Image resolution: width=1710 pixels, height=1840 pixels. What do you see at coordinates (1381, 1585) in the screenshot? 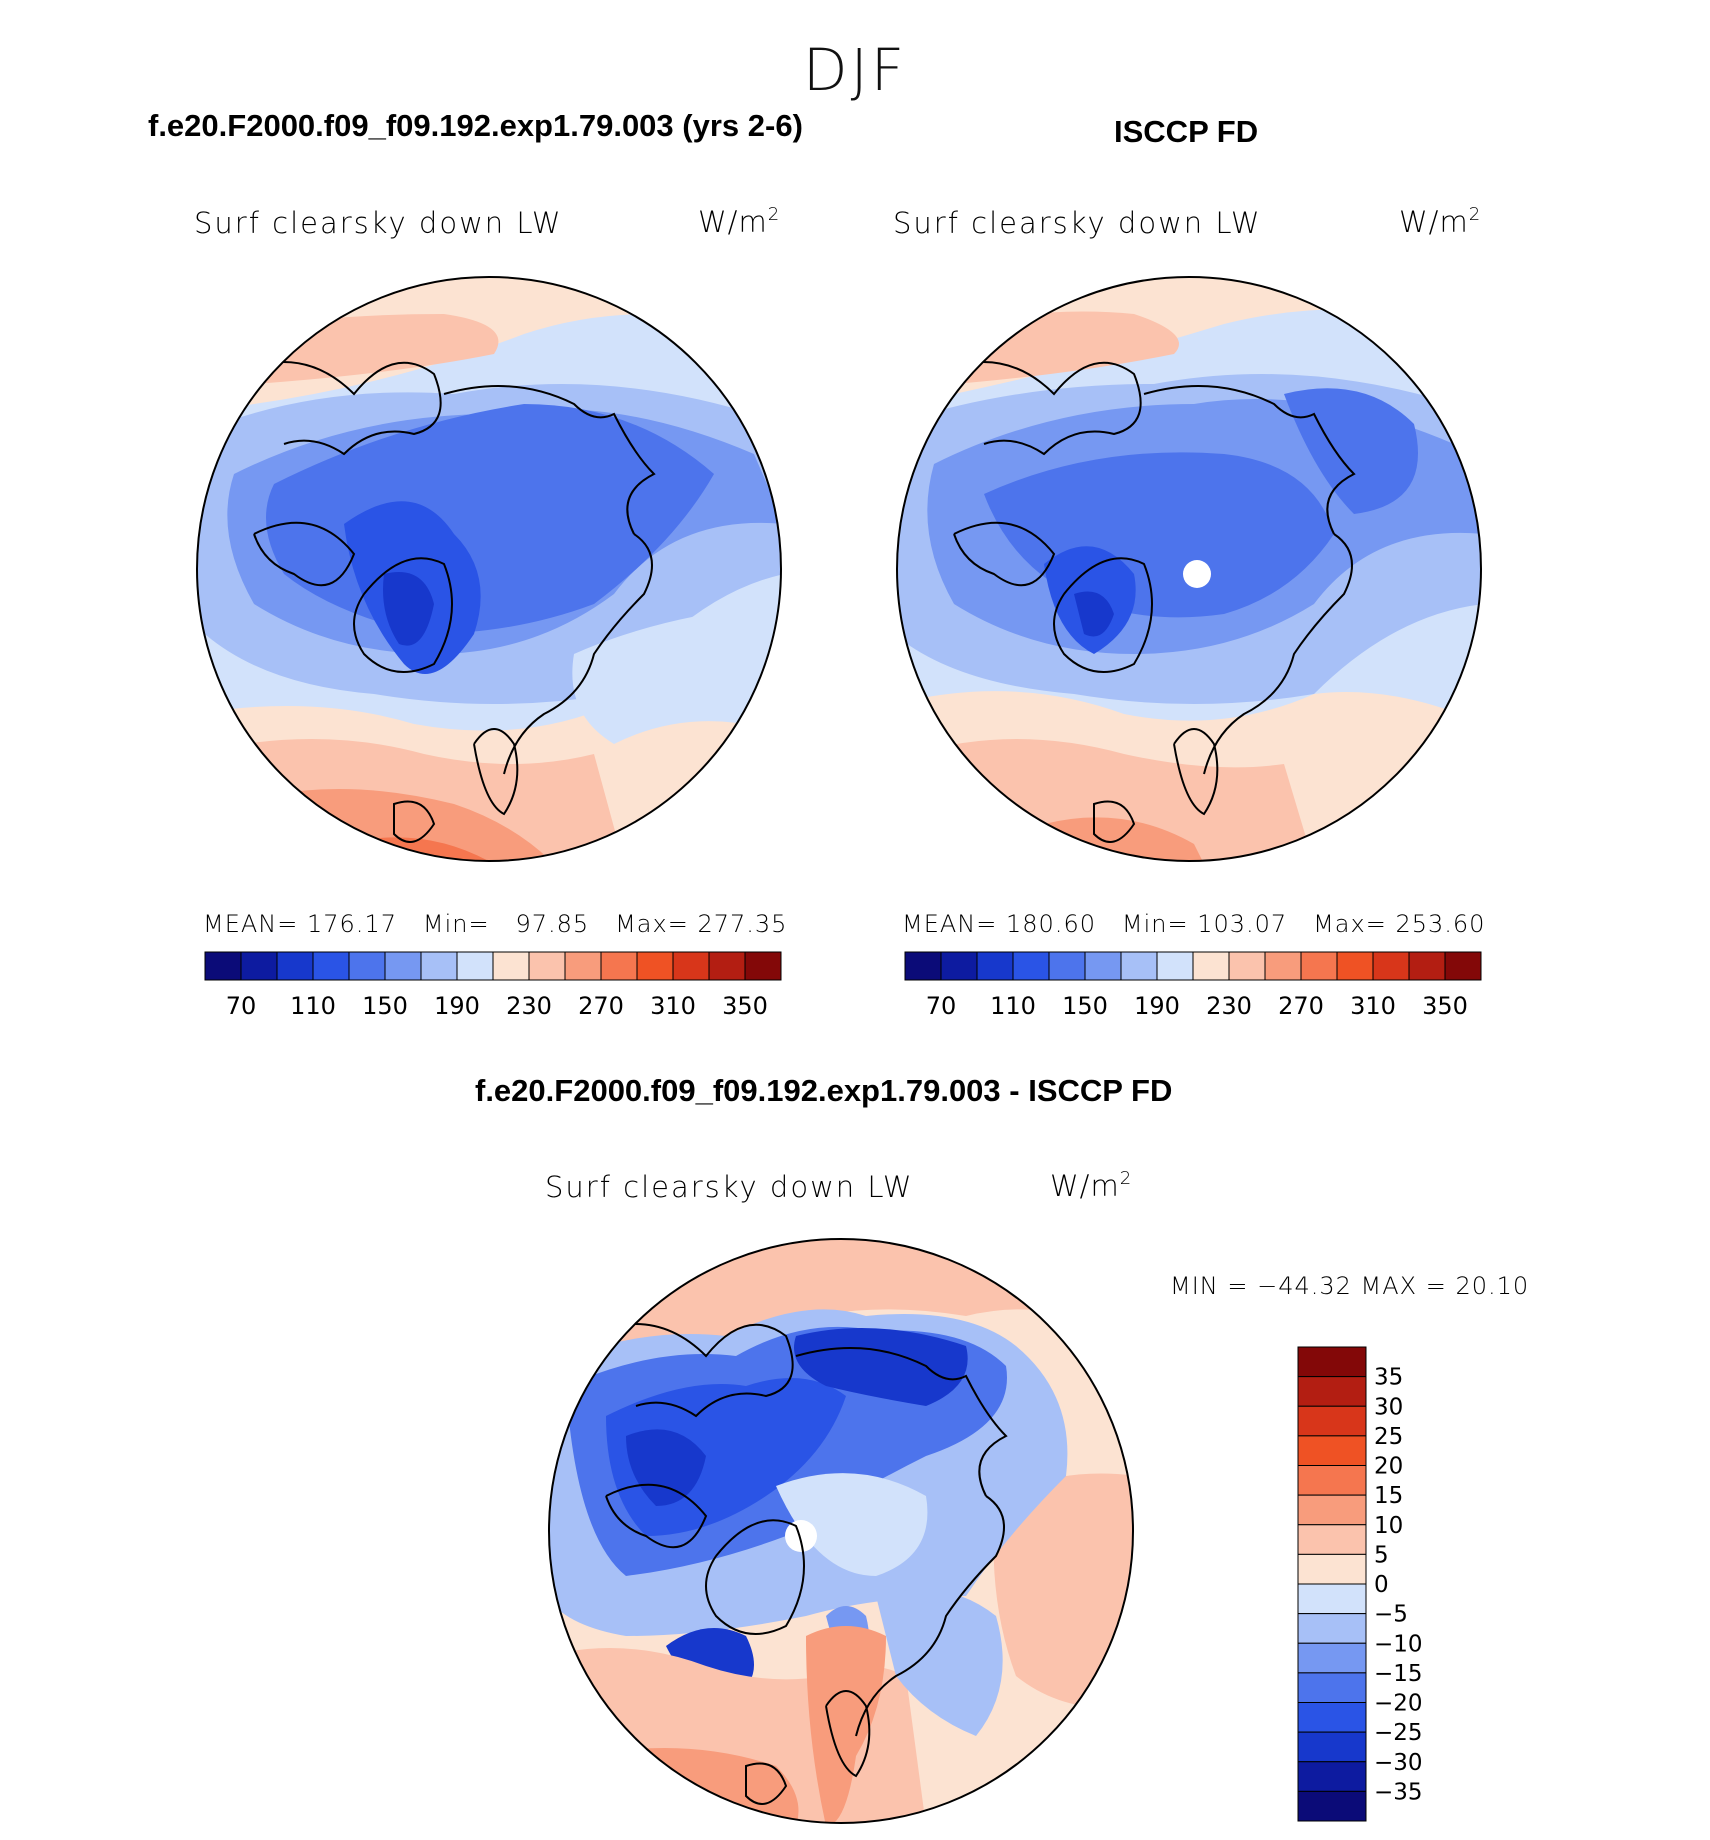
I see `colorbar-tick-label: 0` at bounding box center [1381, 1585].